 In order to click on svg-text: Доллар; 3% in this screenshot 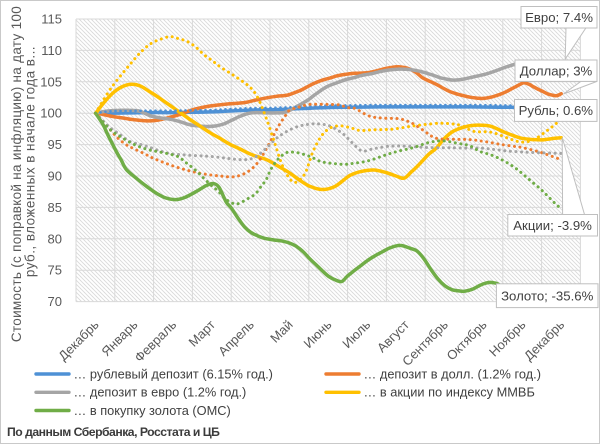, I will do `click(556, 70)`.